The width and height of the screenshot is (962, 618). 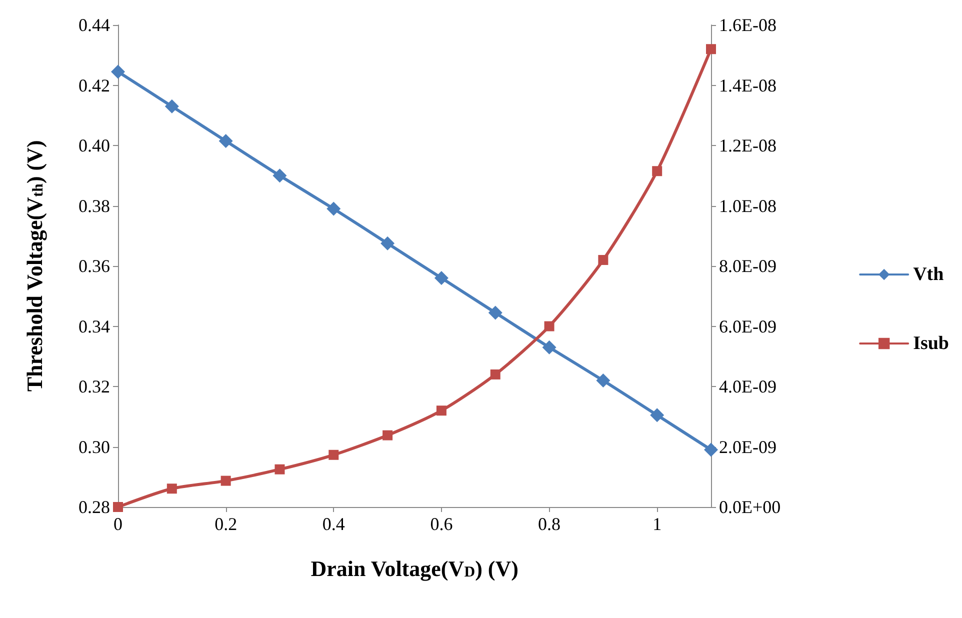 I want to click on y-tick-label: 0.40, so click(x=94, y=146).